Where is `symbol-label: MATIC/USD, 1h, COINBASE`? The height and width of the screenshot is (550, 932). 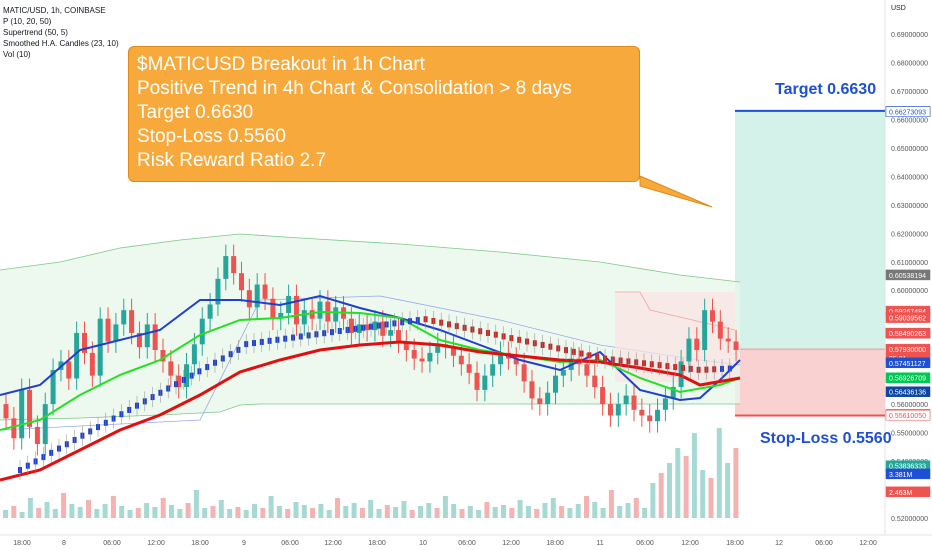
symbol-label: MATIC/USD, 1h, COINBASE is located at coordinates (54, 10).